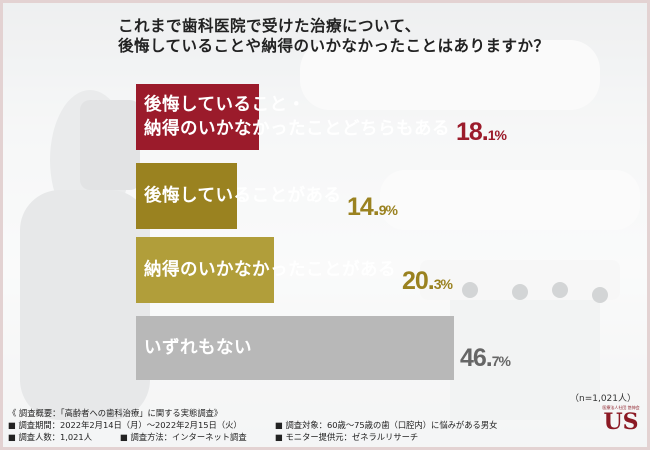 This screenshot has width=650, height=450. Describe the element at coordinates (198, 348) in the screenshot. I see `bar-4-label-line-1: いずれもない` at that location.